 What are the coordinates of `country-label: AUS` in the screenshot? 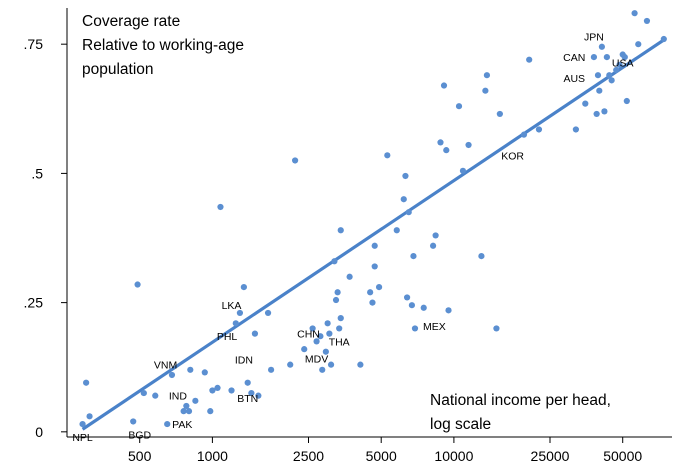 It's located at (574, 79).